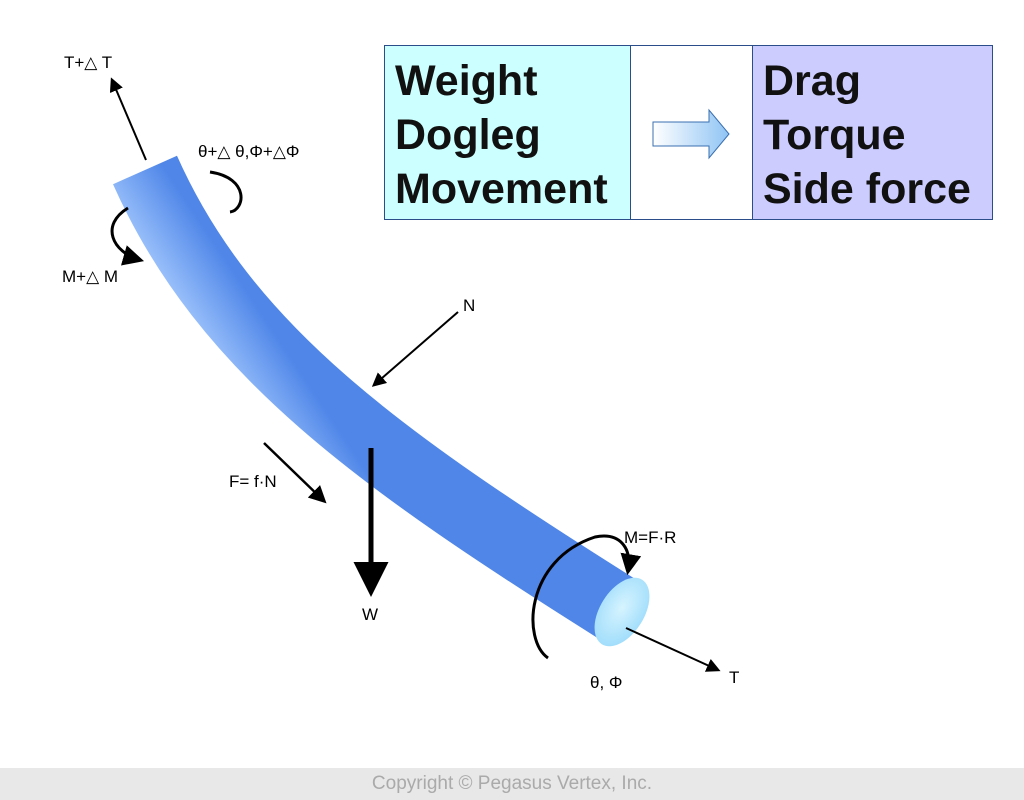  I want to click on outputs-column: Drag Torque Side force, so click(872, 132).